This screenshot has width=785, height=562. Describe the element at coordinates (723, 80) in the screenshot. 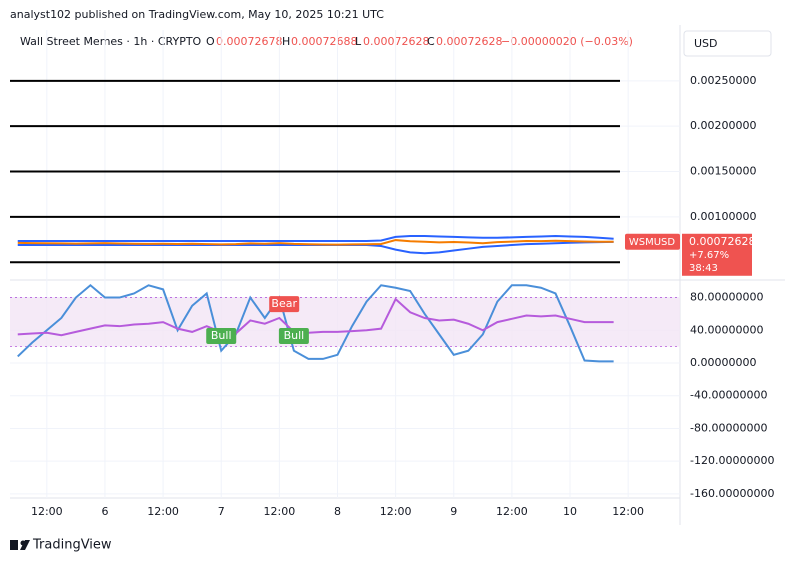

I see `y-tick-label: 0.00250000` at that location.